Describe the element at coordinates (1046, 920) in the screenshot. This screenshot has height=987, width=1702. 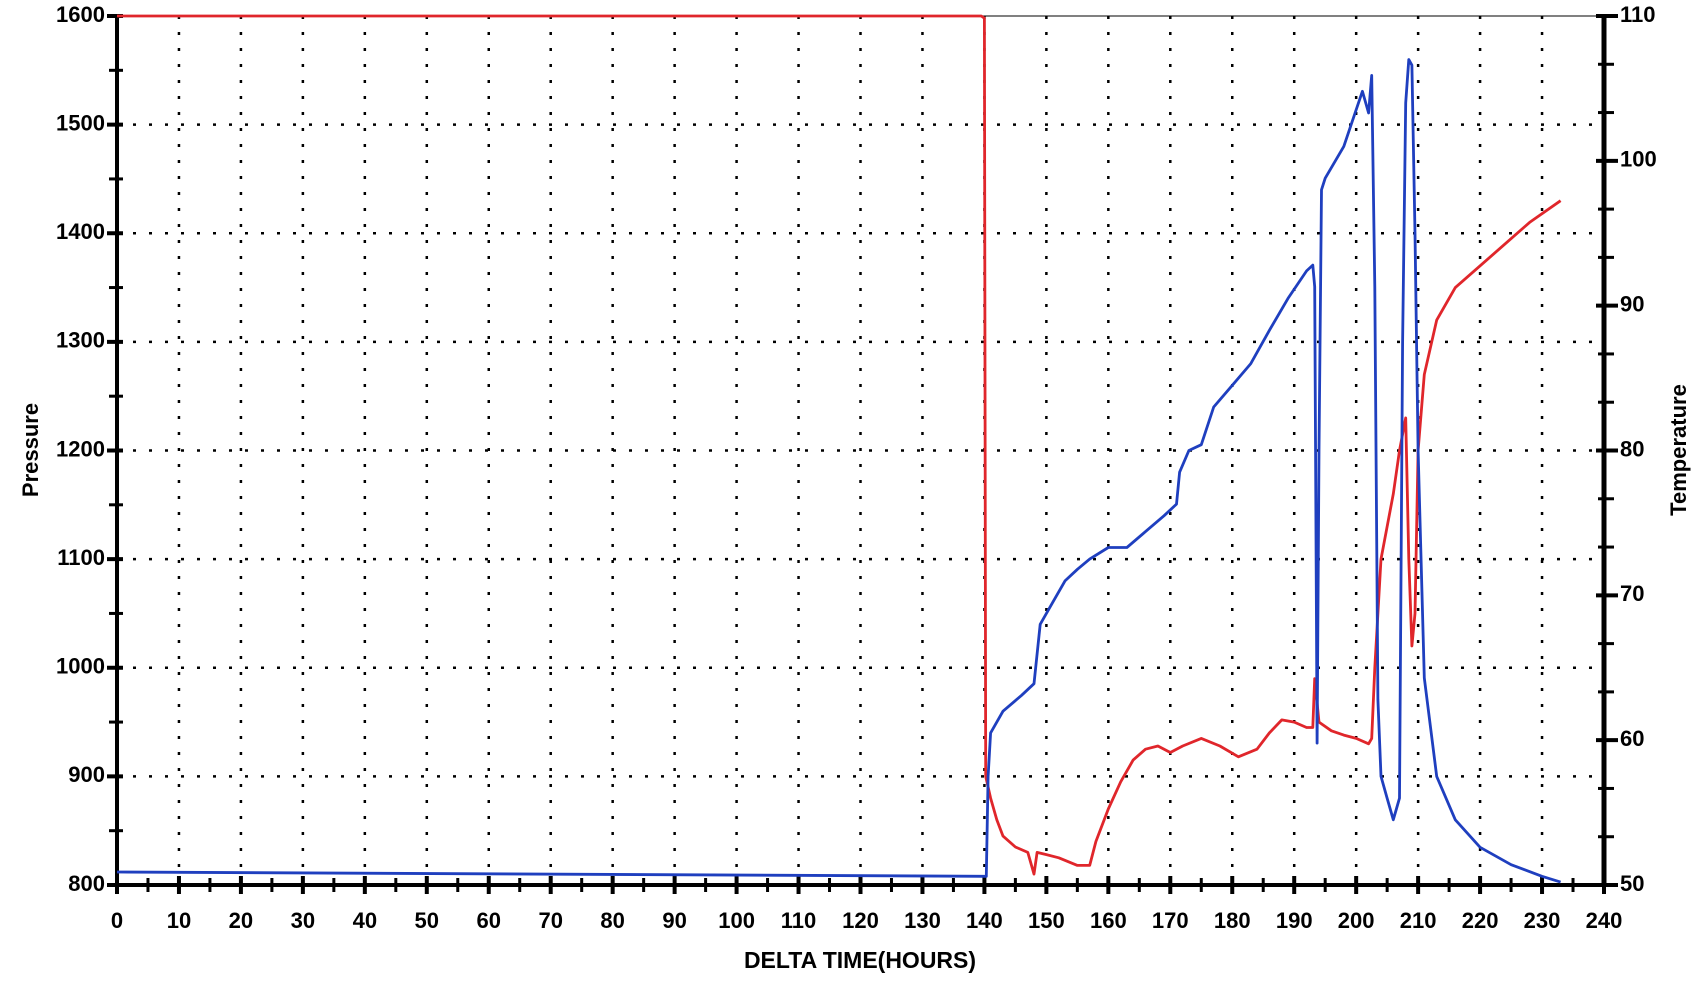
I see `x-tick-label: 150` at that location.